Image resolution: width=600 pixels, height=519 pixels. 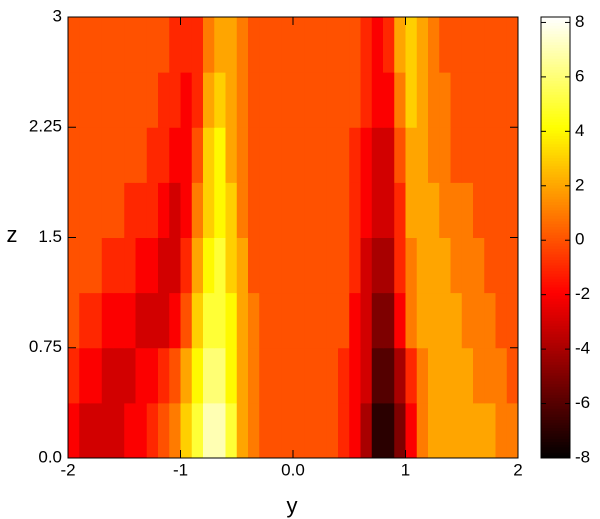 I want to click on colorbar-frame, so click(x=555, y=237).